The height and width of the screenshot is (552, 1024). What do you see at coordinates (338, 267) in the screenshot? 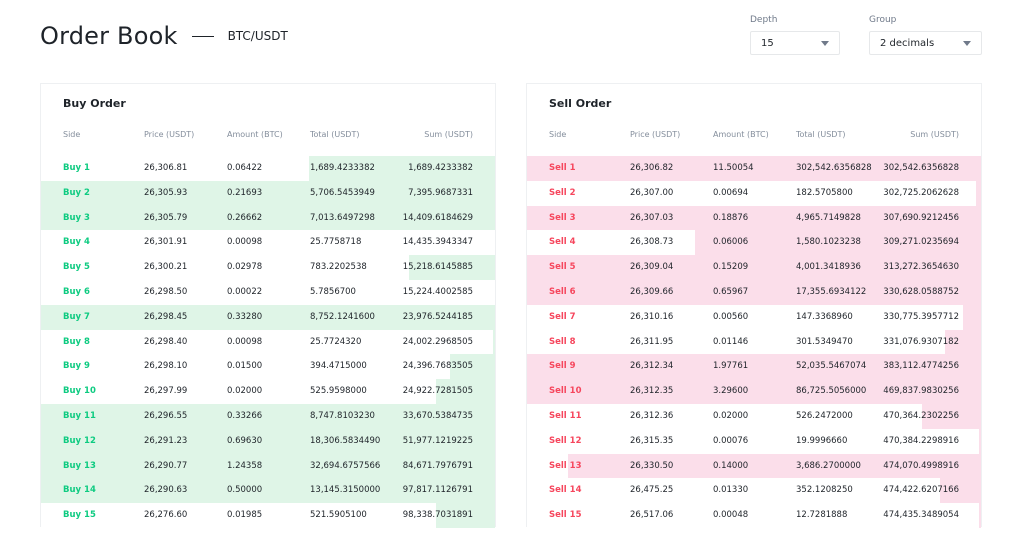
I see `total-cell: 783.2202538` at bounding box center [338, 267].